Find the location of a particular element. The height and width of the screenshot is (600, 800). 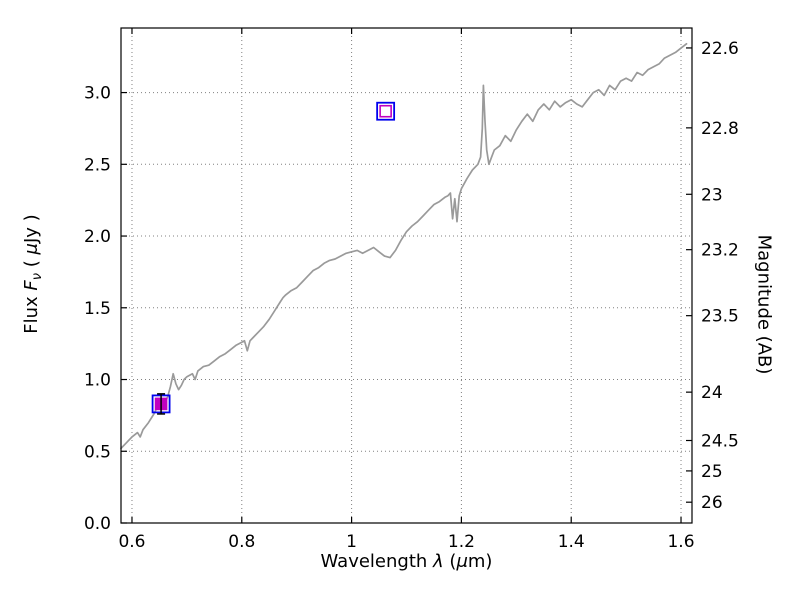

y-axis-label-magnitude: Magnitude (AB) is located at coordinates (764, 304).